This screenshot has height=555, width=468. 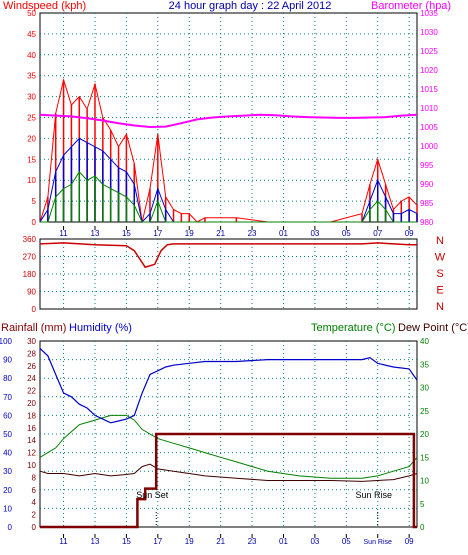 What do you see at coordinates (31, 76) in the screenshot?
I see `y-tick-label-left: 35` at bounding box center [31, 76].